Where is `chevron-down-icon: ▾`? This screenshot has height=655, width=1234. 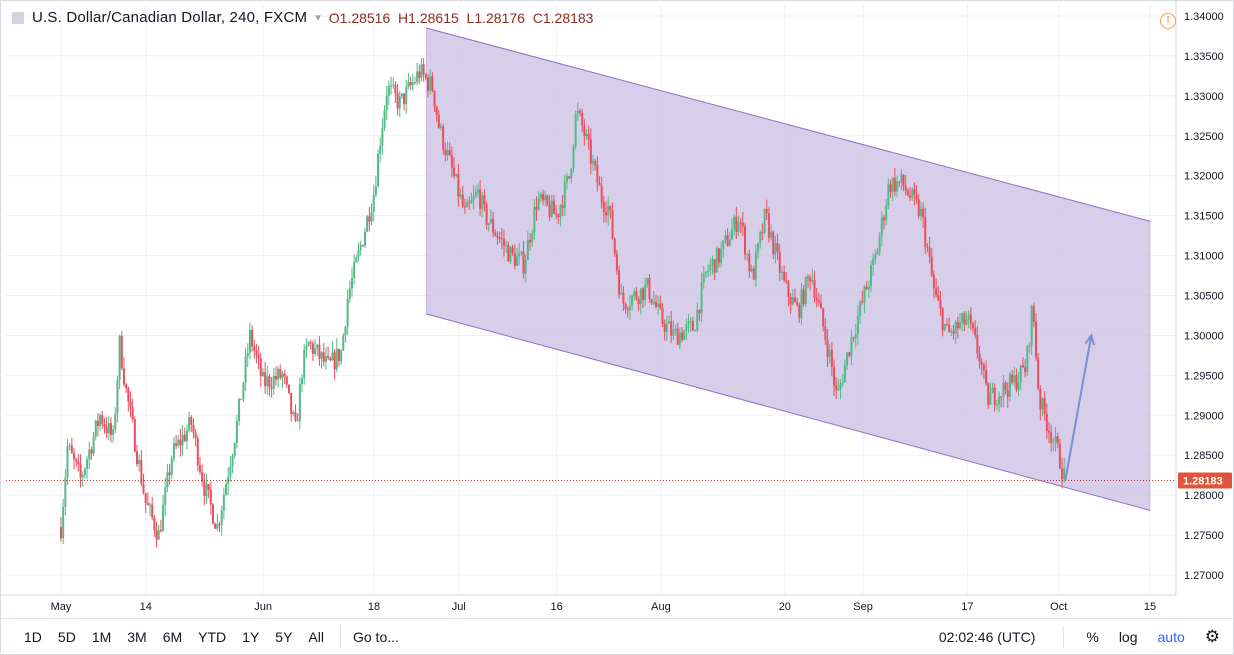
chevron-down-icon: ▾ is located at coordinates (318, 18).